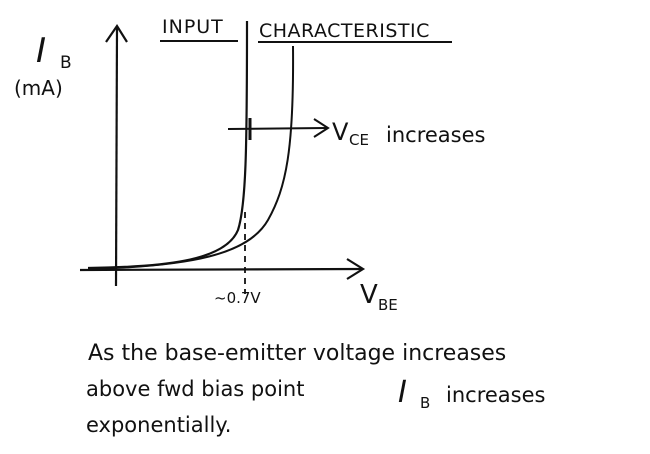 Image resolution: width=650 pixels, height=454 pixels. Describe the element at coordinates (193, 27) in the screenshot. I see `title-input: INPUT` at that location.